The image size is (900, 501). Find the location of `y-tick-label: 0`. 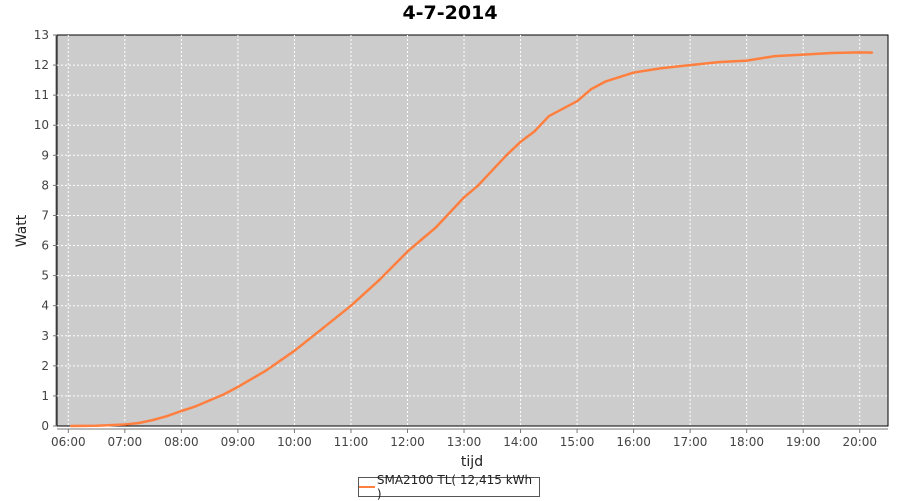

y-tick-label: 0 is located at coordinates (45, 426).